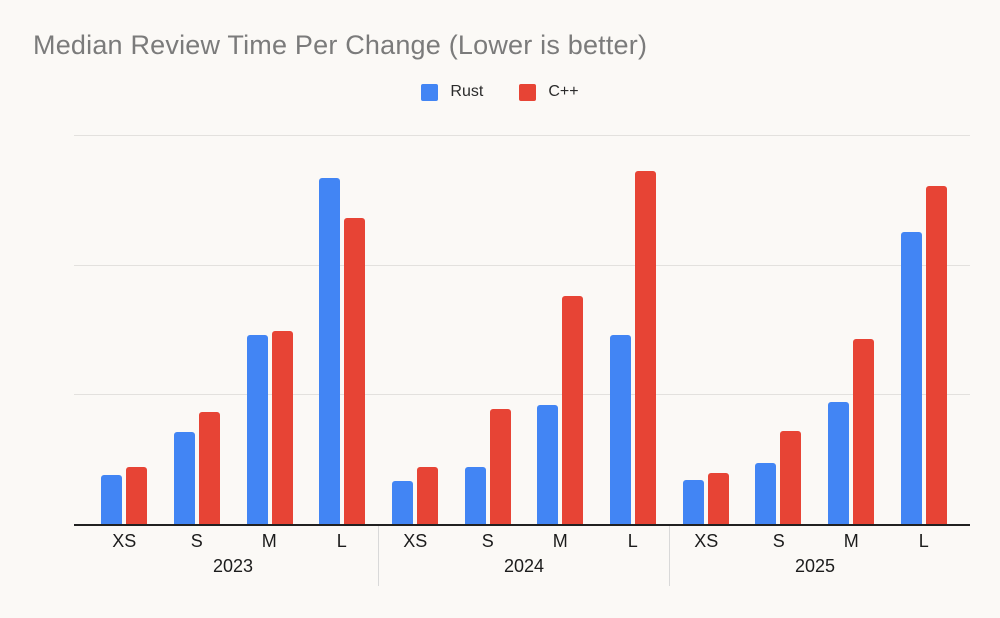  I want to click on bar-cpp-2024-m, so click(573, 410).